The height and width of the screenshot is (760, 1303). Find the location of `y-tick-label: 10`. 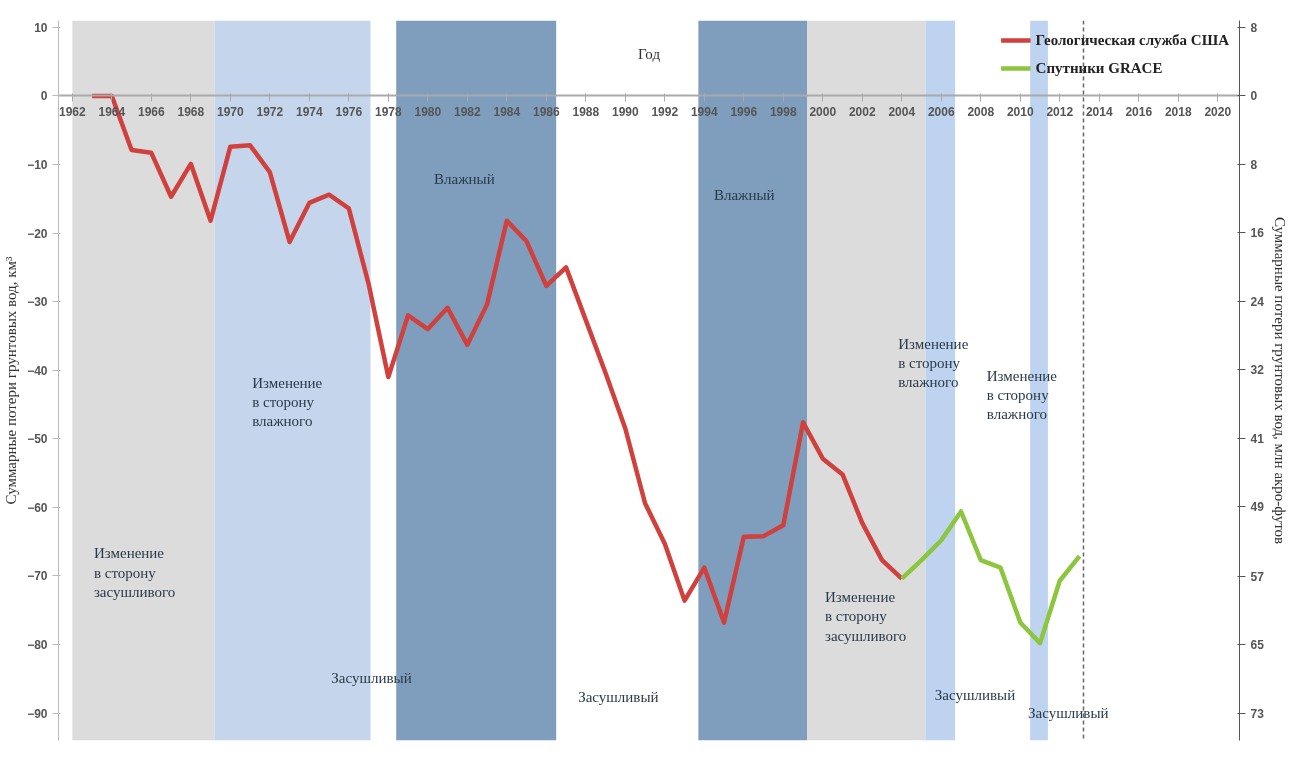

y-tick-label: 10 is located at coordinates (41, 27).